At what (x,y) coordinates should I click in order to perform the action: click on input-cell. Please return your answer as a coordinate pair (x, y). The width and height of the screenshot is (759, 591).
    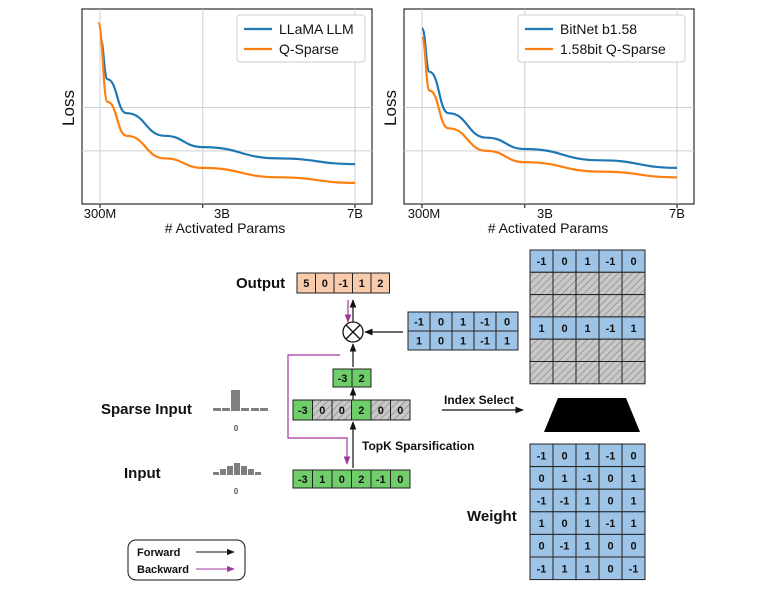
    Looking at the image, I should click on (400, 479).